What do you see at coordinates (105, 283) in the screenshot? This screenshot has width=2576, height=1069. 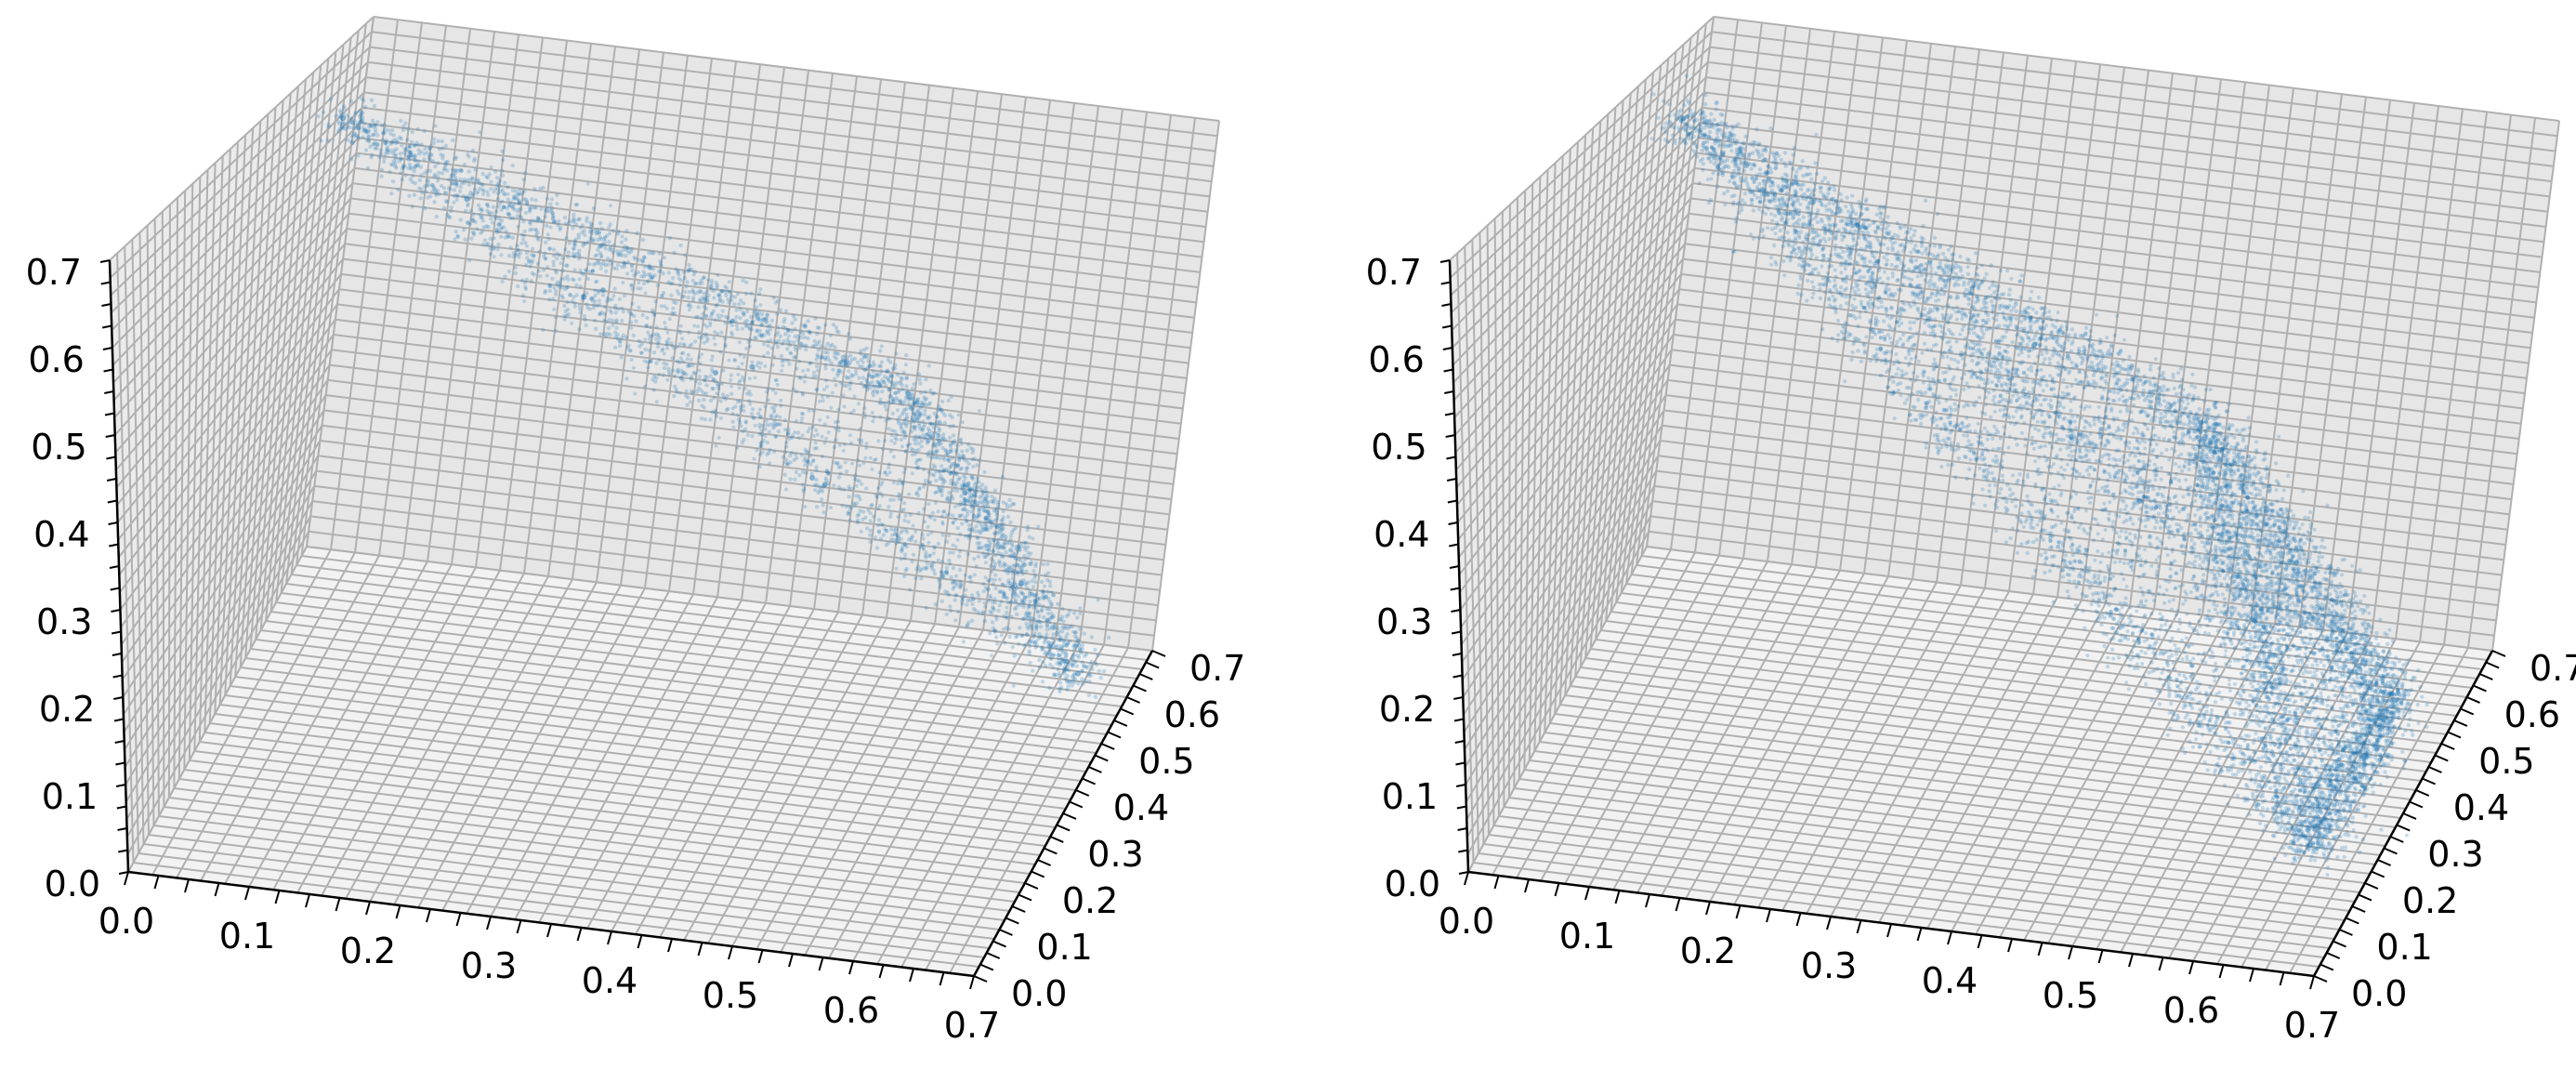 I see `z-tick-mark` at bounding box center [105, 283].